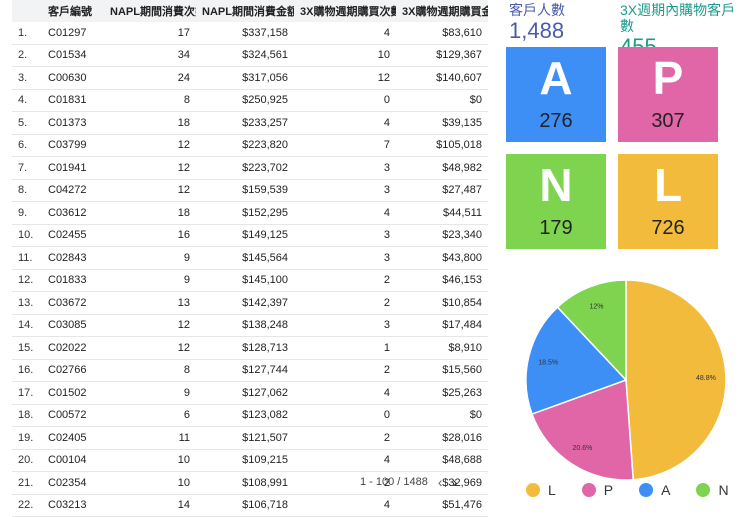 This screenshot has width=740, height=517. What do you see at coordinates (150, 11) in the screenshot?
I see `header-napl-count: NAPL期間消費次數` at bounding box center [150, 11].